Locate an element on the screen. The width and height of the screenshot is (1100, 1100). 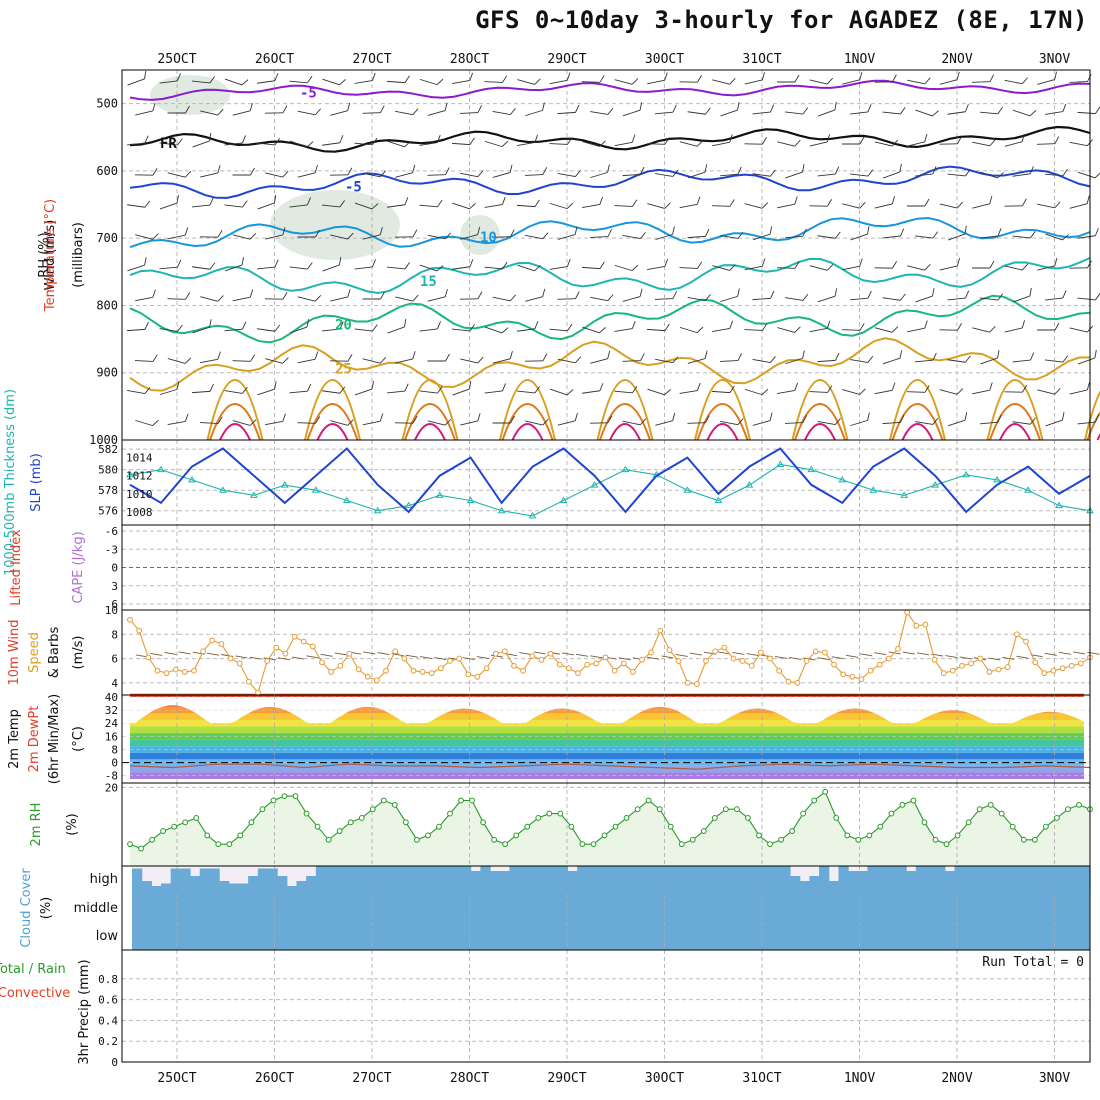
thickness-line is located at coordinates (610, 490).